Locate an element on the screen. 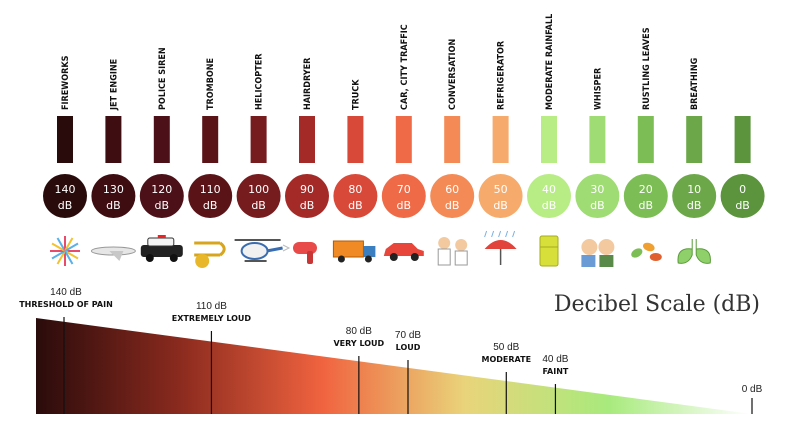 The image size is (800, 448). db-value: 10 is located at coordinates (694, 189).